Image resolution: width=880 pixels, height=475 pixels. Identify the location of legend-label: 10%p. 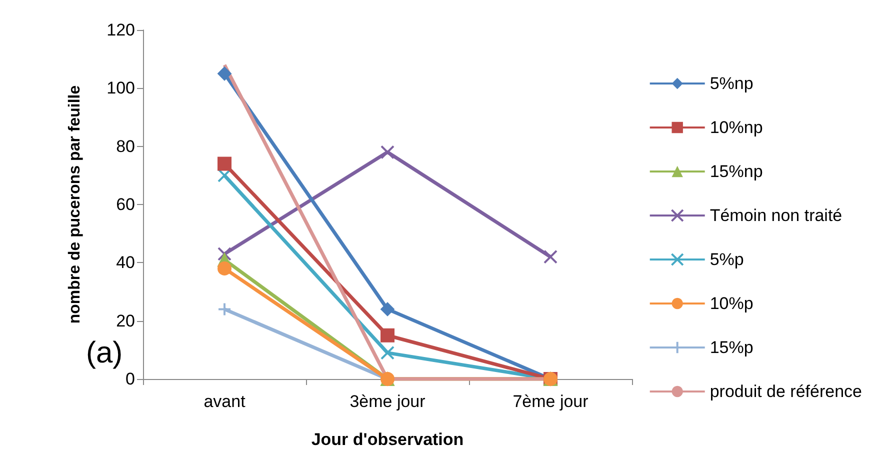
(732, 303).